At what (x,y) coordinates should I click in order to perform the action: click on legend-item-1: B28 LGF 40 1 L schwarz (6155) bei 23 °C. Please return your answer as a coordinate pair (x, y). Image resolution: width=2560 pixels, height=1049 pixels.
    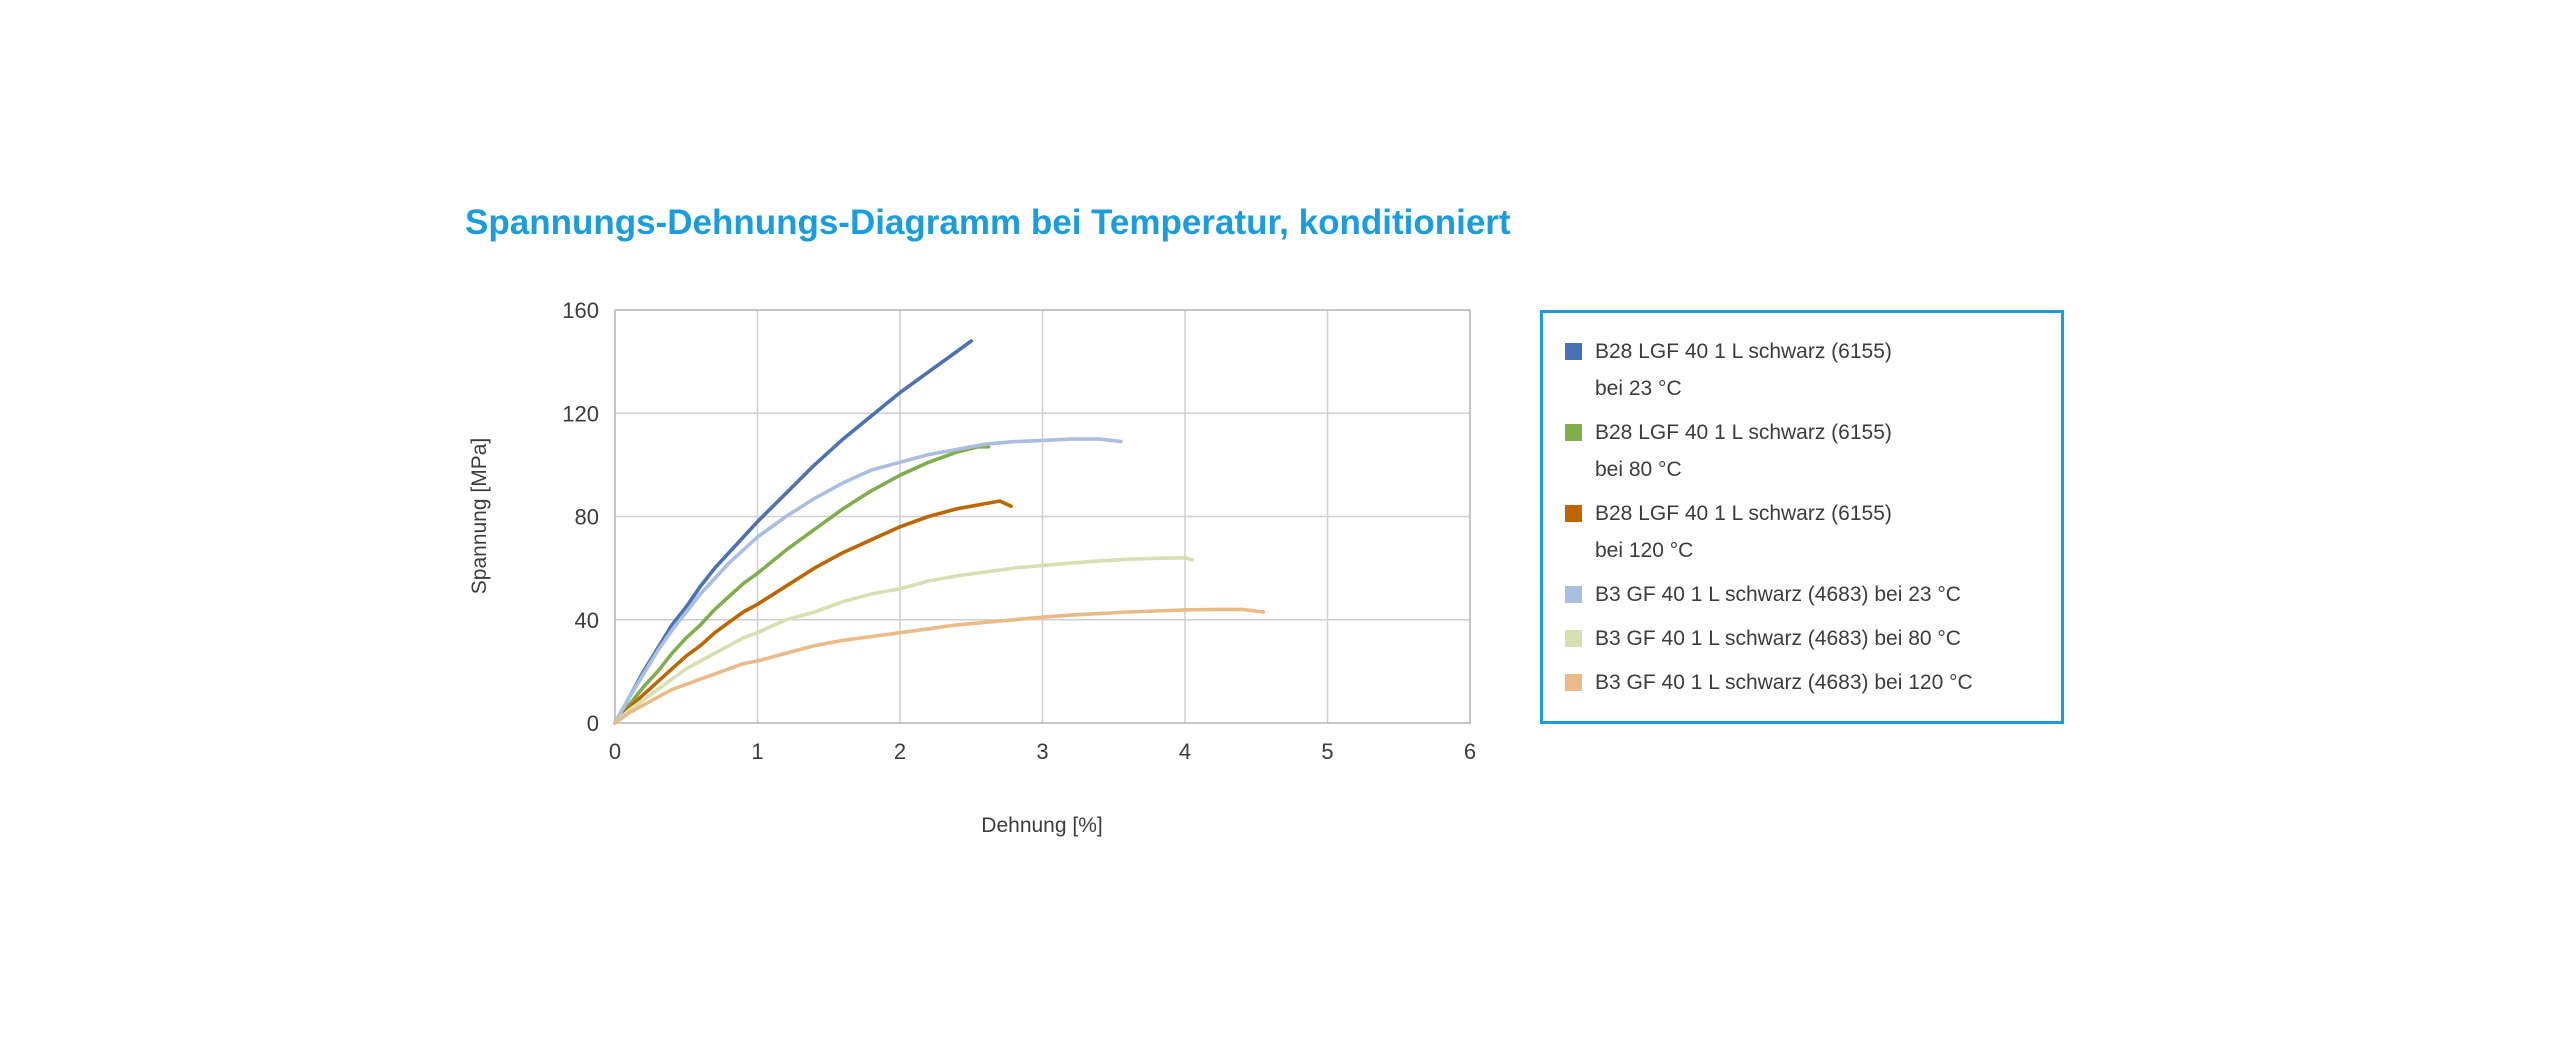
    Looking at the image, I should click on (1802, 370).